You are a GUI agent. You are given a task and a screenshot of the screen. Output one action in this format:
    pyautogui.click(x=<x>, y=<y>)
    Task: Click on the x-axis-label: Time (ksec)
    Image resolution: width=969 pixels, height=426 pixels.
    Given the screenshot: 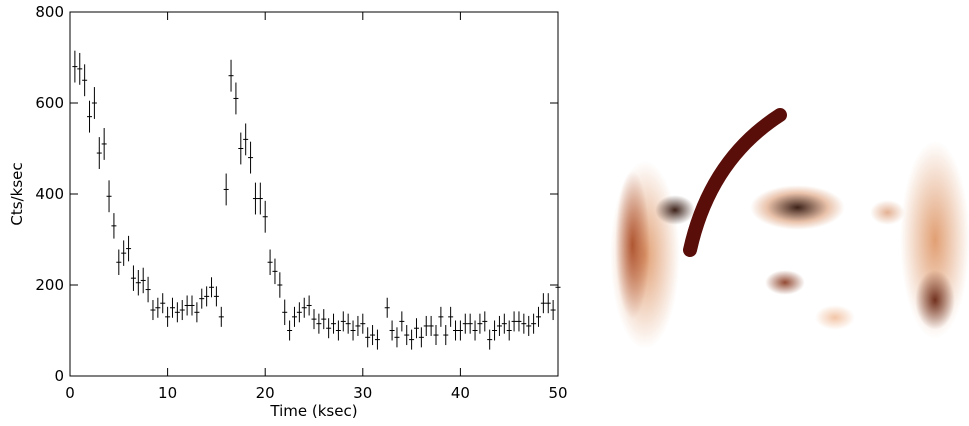 What is the action you would take?
    pyautogui.click(x=313, y=411)
    